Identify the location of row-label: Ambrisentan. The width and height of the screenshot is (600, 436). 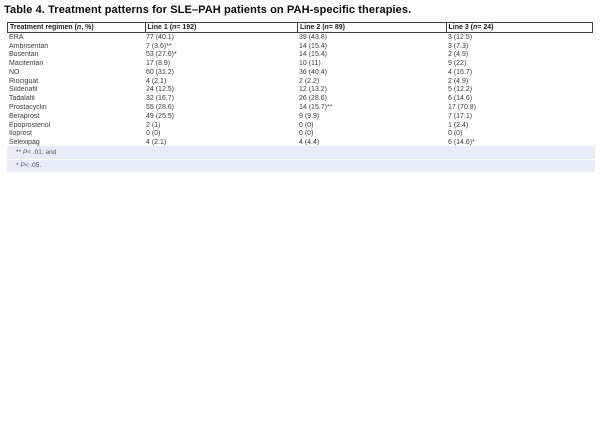
(29, 46).